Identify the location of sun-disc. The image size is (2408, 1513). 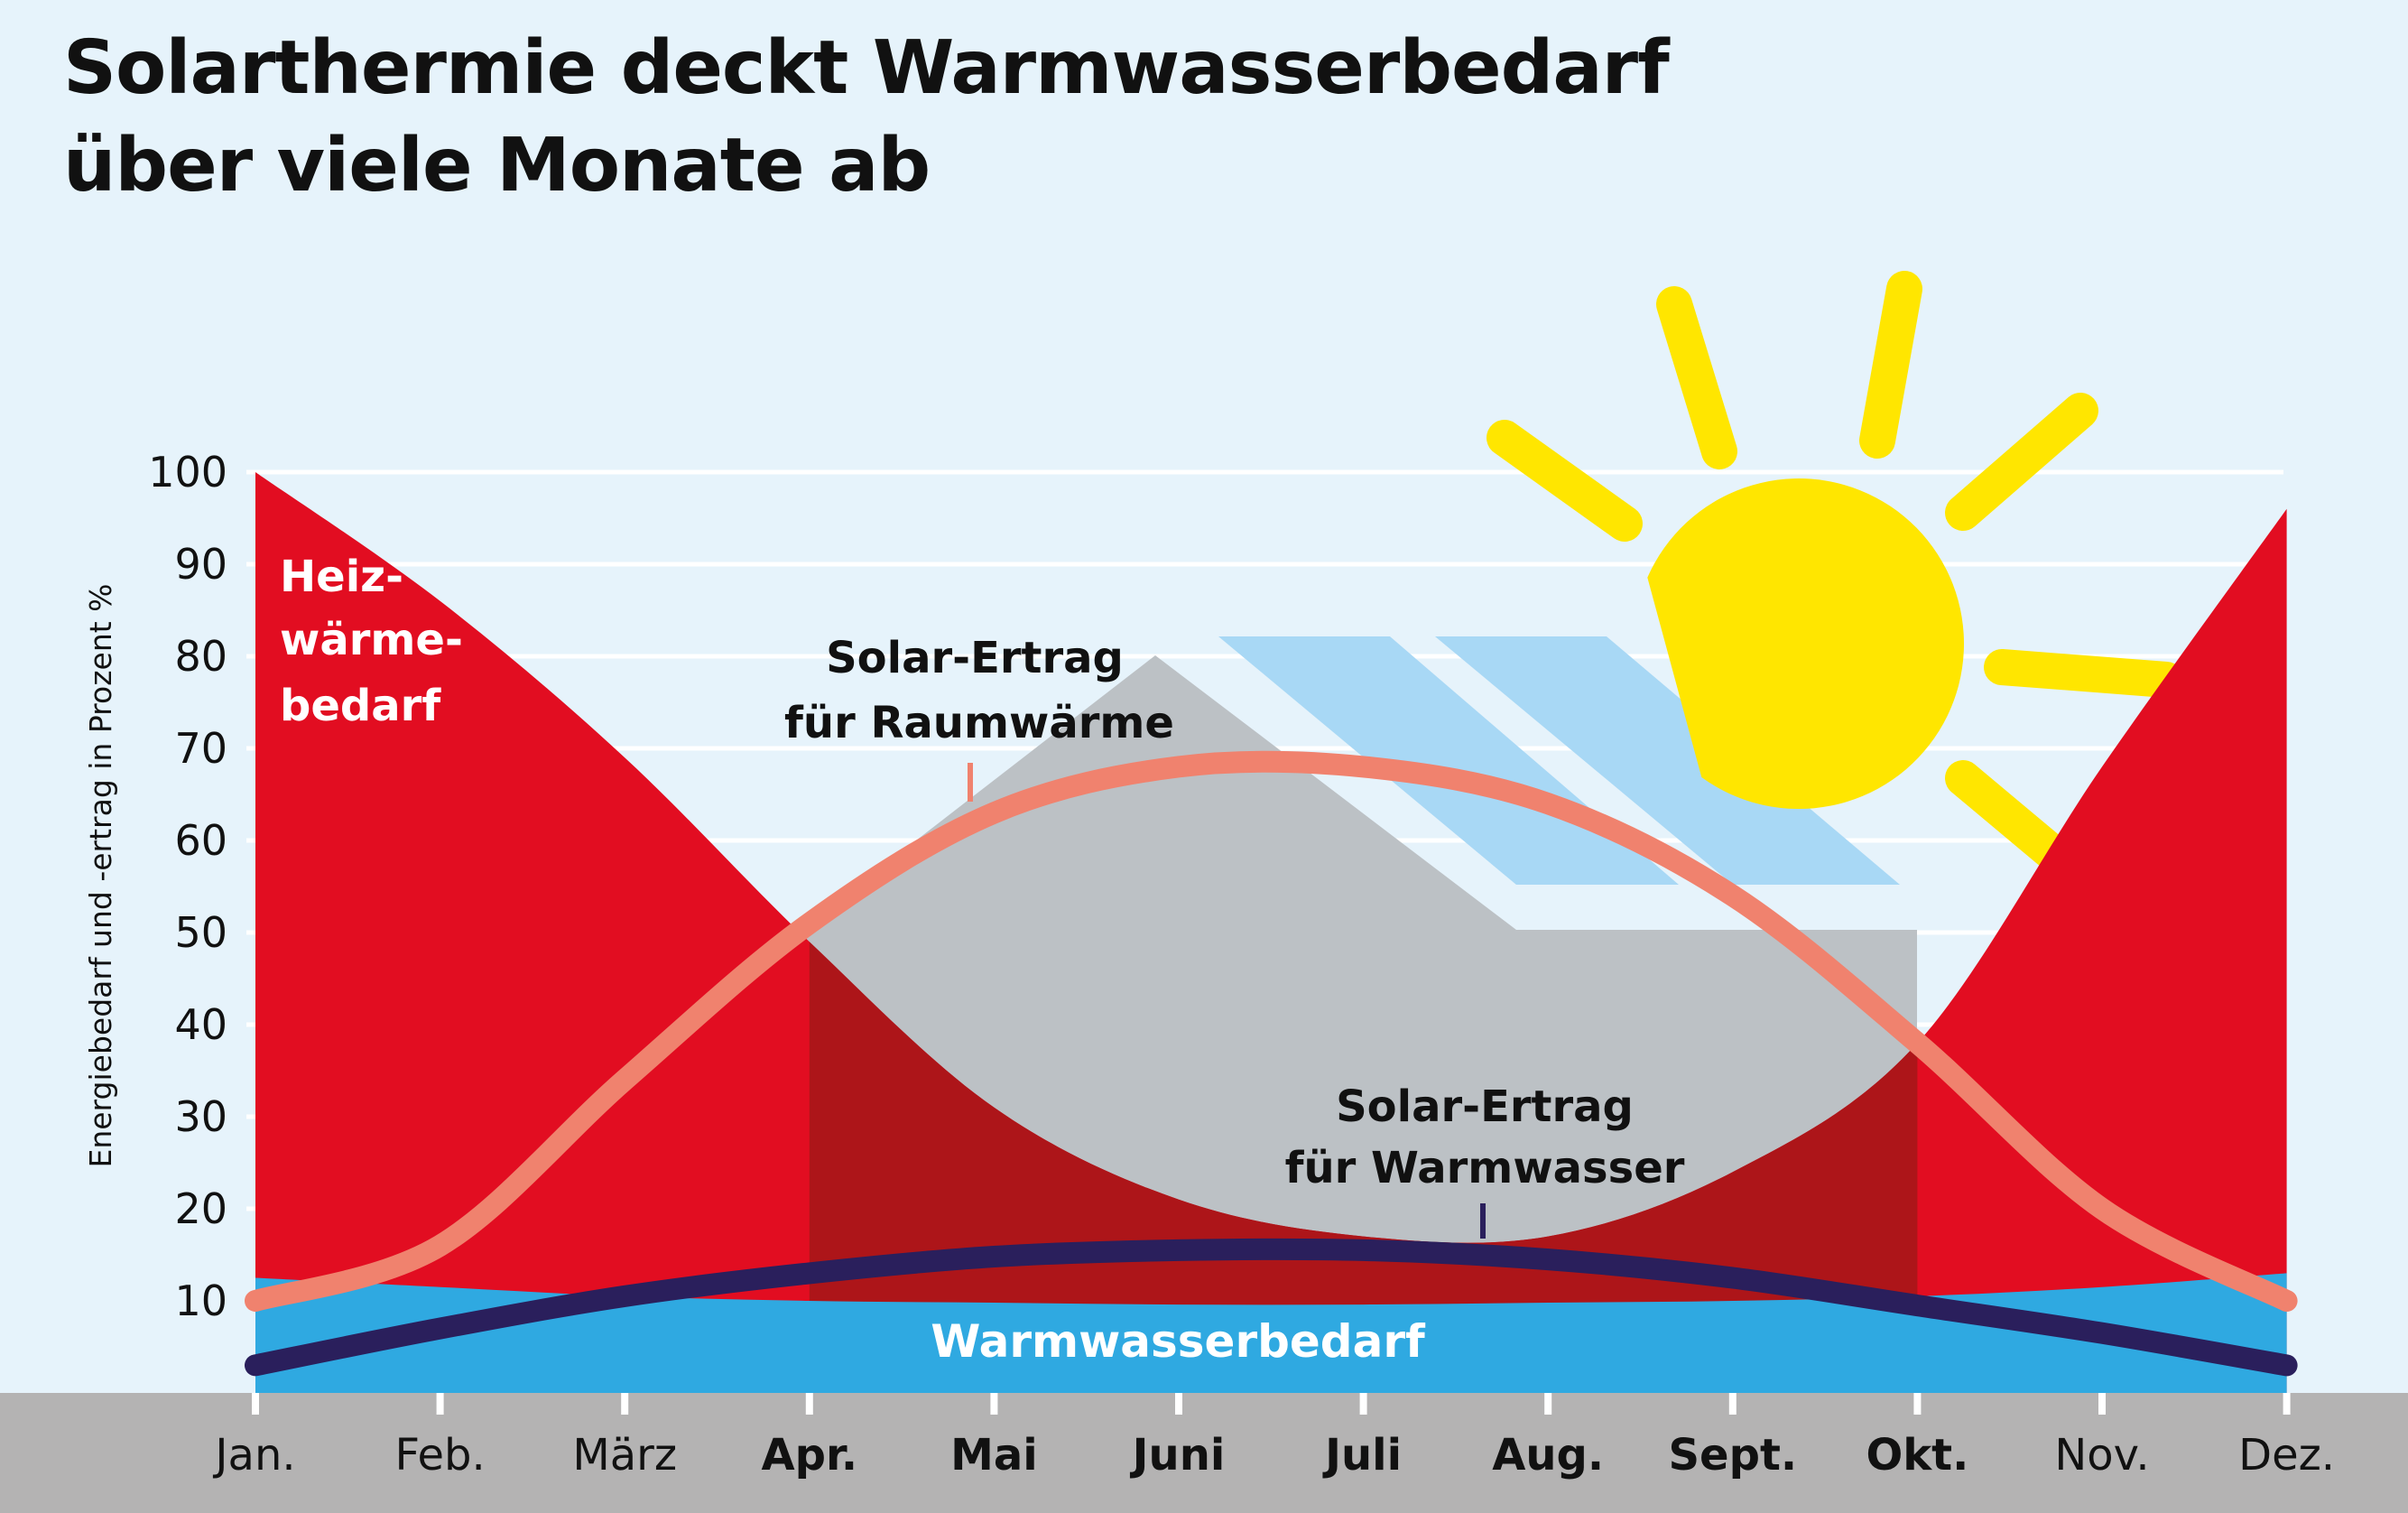
(1806, 644).